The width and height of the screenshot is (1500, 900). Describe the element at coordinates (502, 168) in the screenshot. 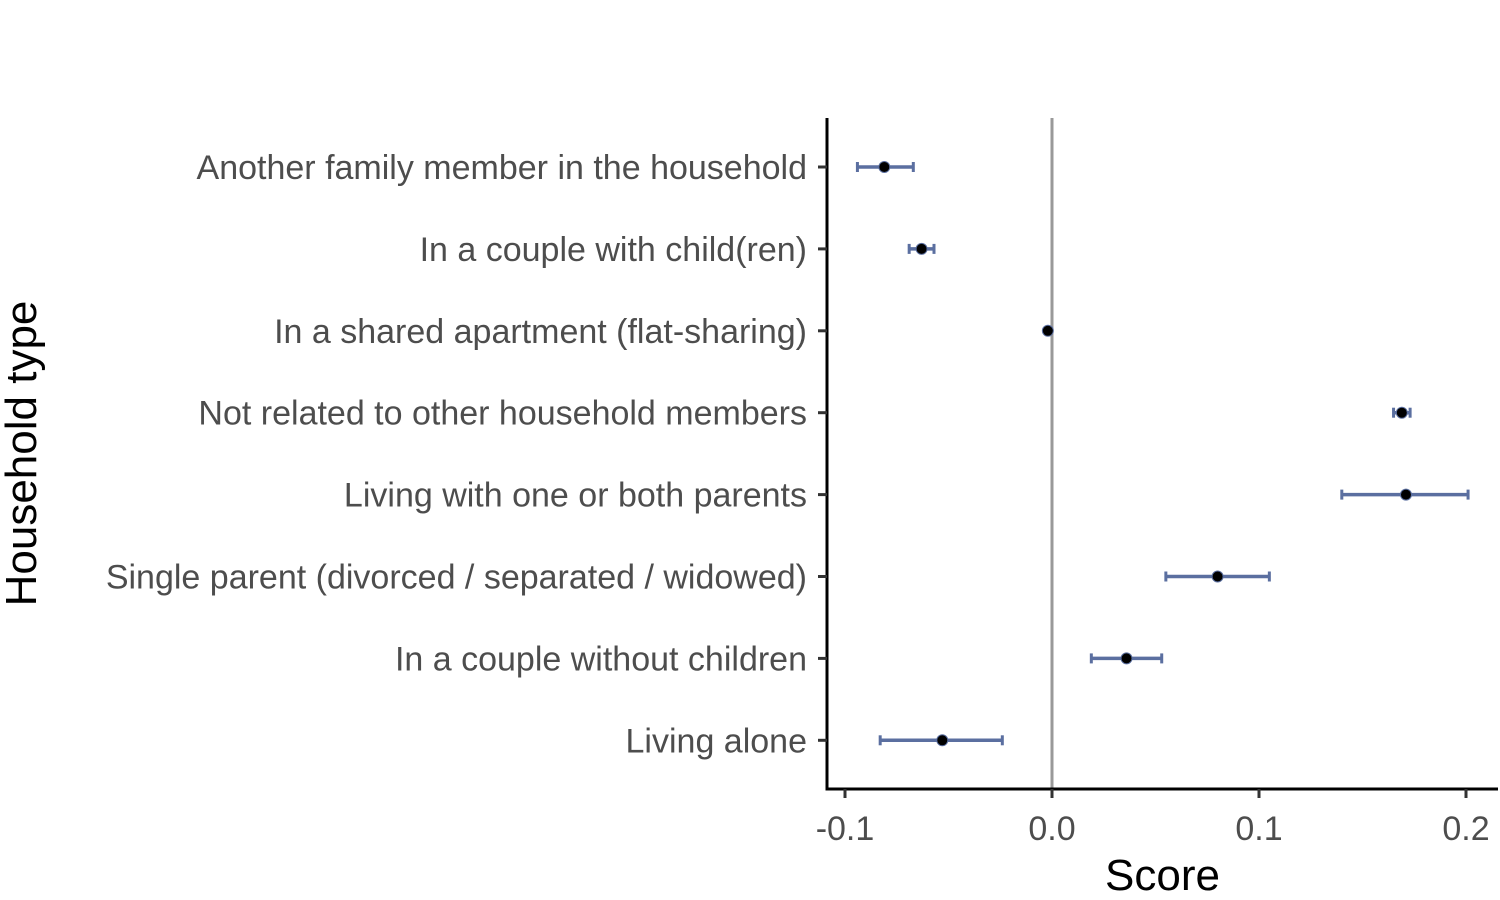

I see `y-tick-label: Another family member in the household` at that location.